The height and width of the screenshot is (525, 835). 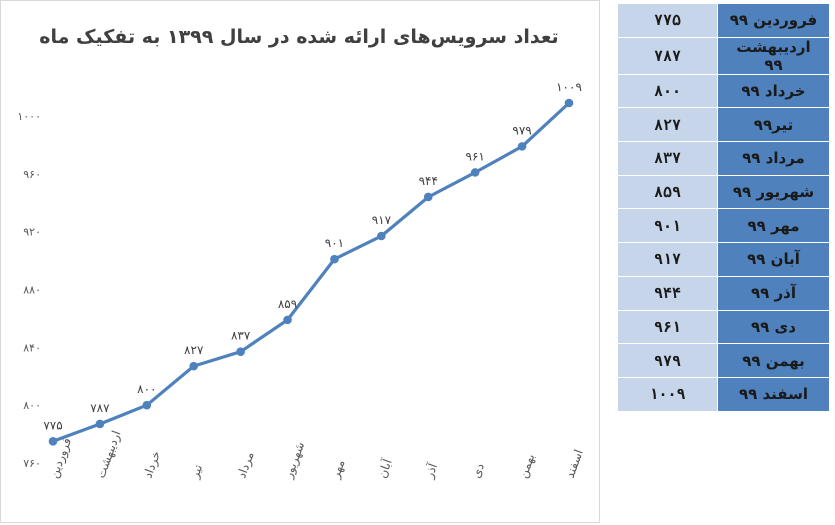 I want to click on x-tick-label: شهریور, so click(x=294, y=460).